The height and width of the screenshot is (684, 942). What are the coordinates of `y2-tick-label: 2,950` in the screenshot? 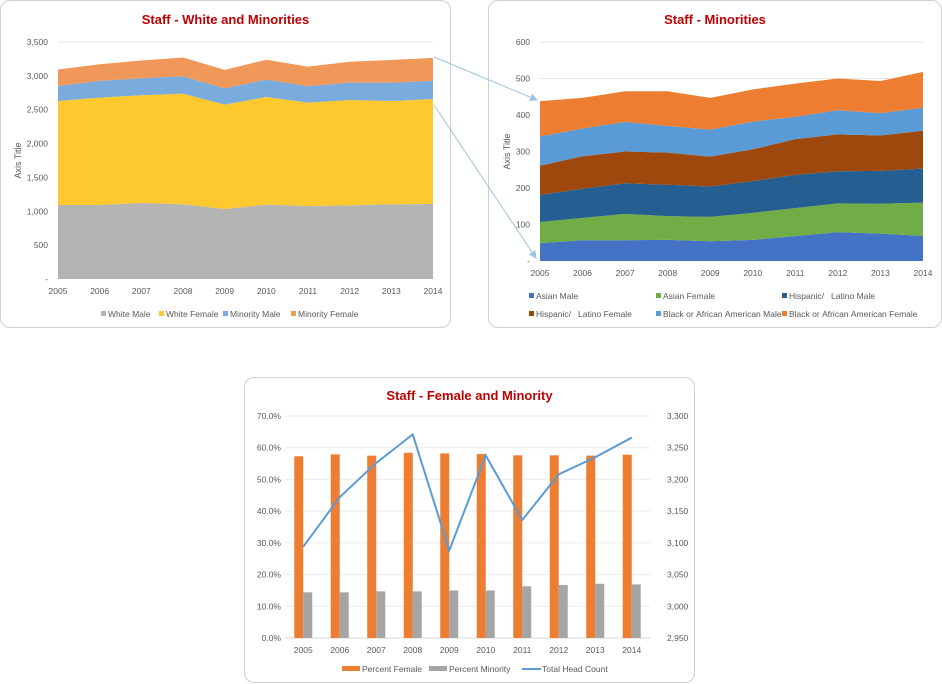 It's located at (678, 638).